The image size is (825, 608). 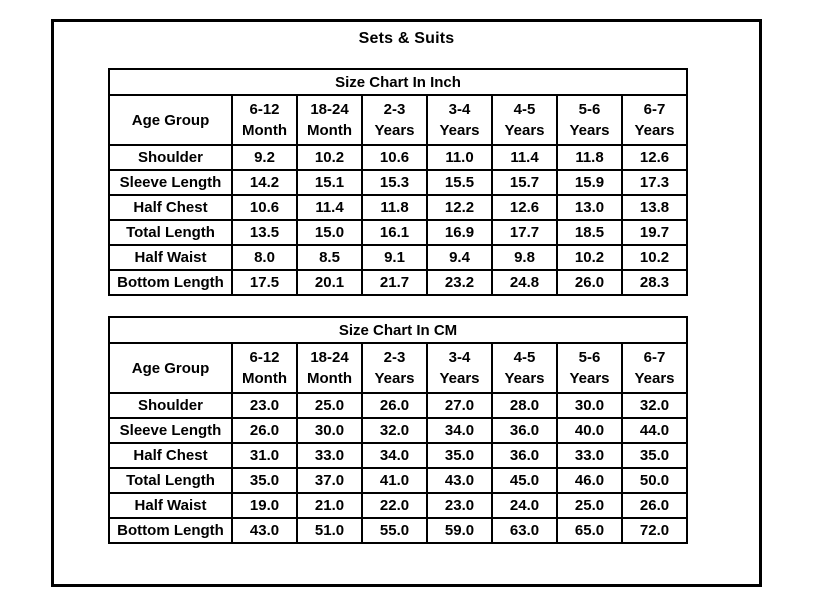 What do you see at coordinates (654, 405) in the screenshot?
I see `size-cell: 32.0` at bounding box center [654, 405].